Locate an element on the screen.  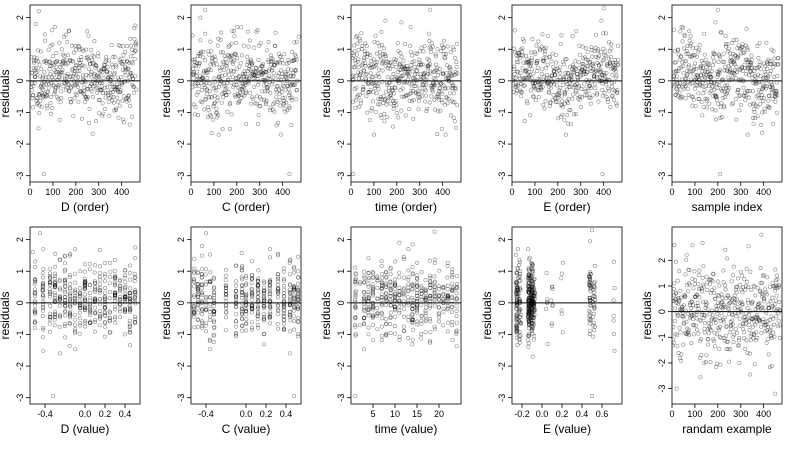
x-tick-label: 100 is located at coordinates (373, 192).